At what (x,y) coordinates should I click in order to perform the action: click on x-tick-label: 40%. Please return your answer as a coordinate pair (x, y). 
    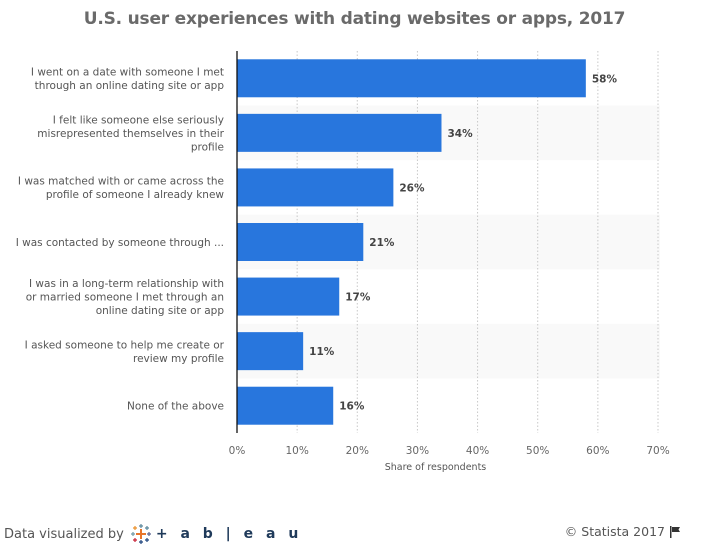
    Looking at the image, I should click on (477, 451).